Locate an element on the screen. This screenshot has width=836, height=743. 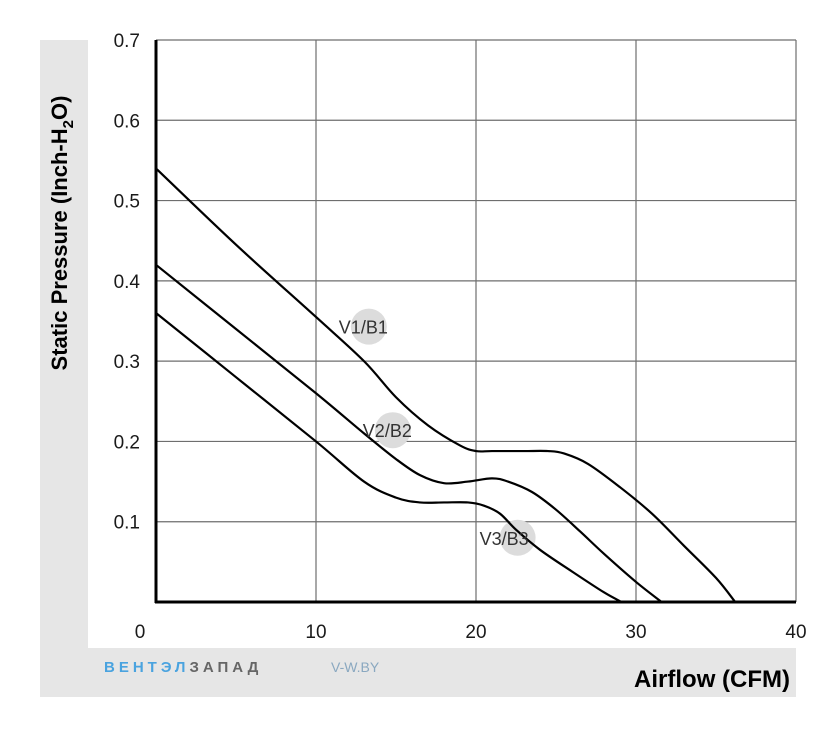
annotation-label-2: V2/B2 is located at coordinates (387, 431).